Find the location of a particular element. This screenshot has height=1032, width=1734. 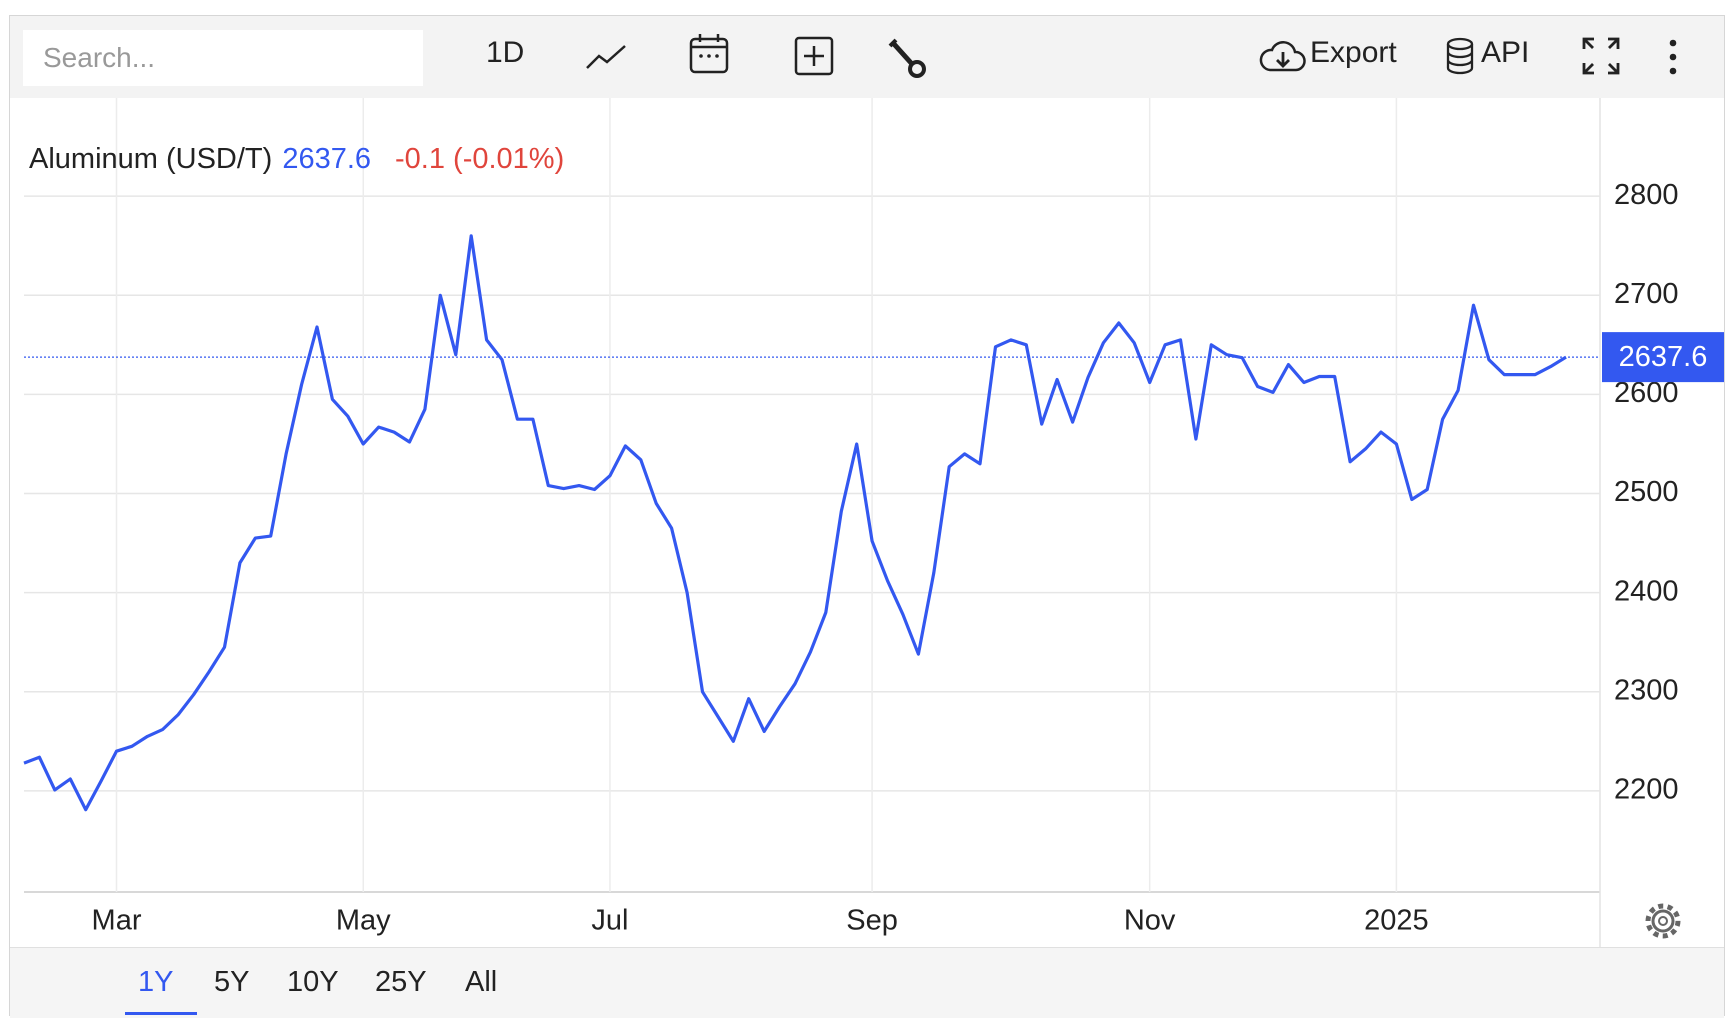

legend: Aluminum (USD/T) 2637.6 -0.1 (-0.01%) is located at coordinates (296, 159).